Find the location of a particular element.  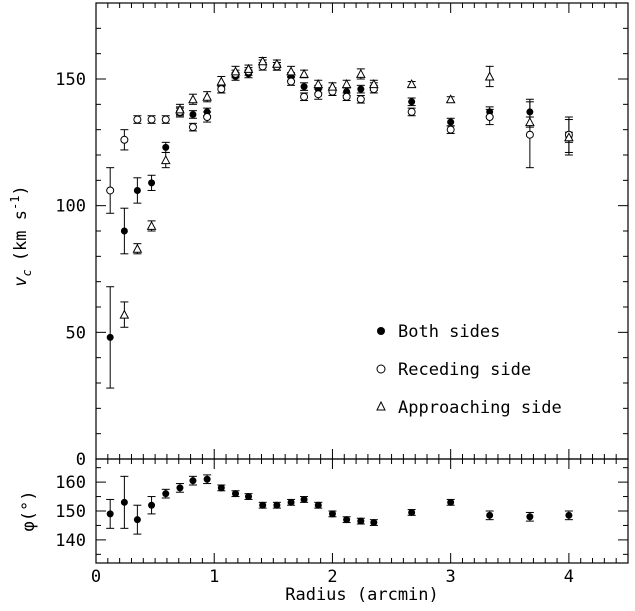

bottom-y-axis-label: φ(°) is located at coordinates (29, 511).